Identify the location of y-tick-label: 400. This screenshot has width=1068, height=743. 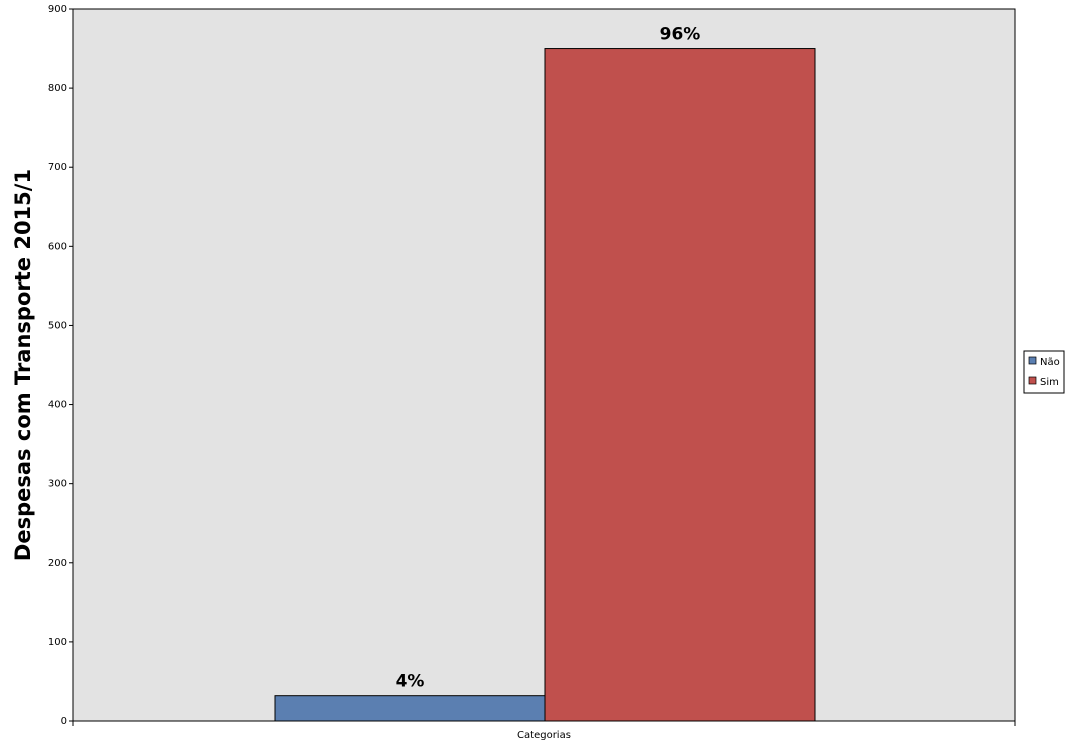
(57, 405).